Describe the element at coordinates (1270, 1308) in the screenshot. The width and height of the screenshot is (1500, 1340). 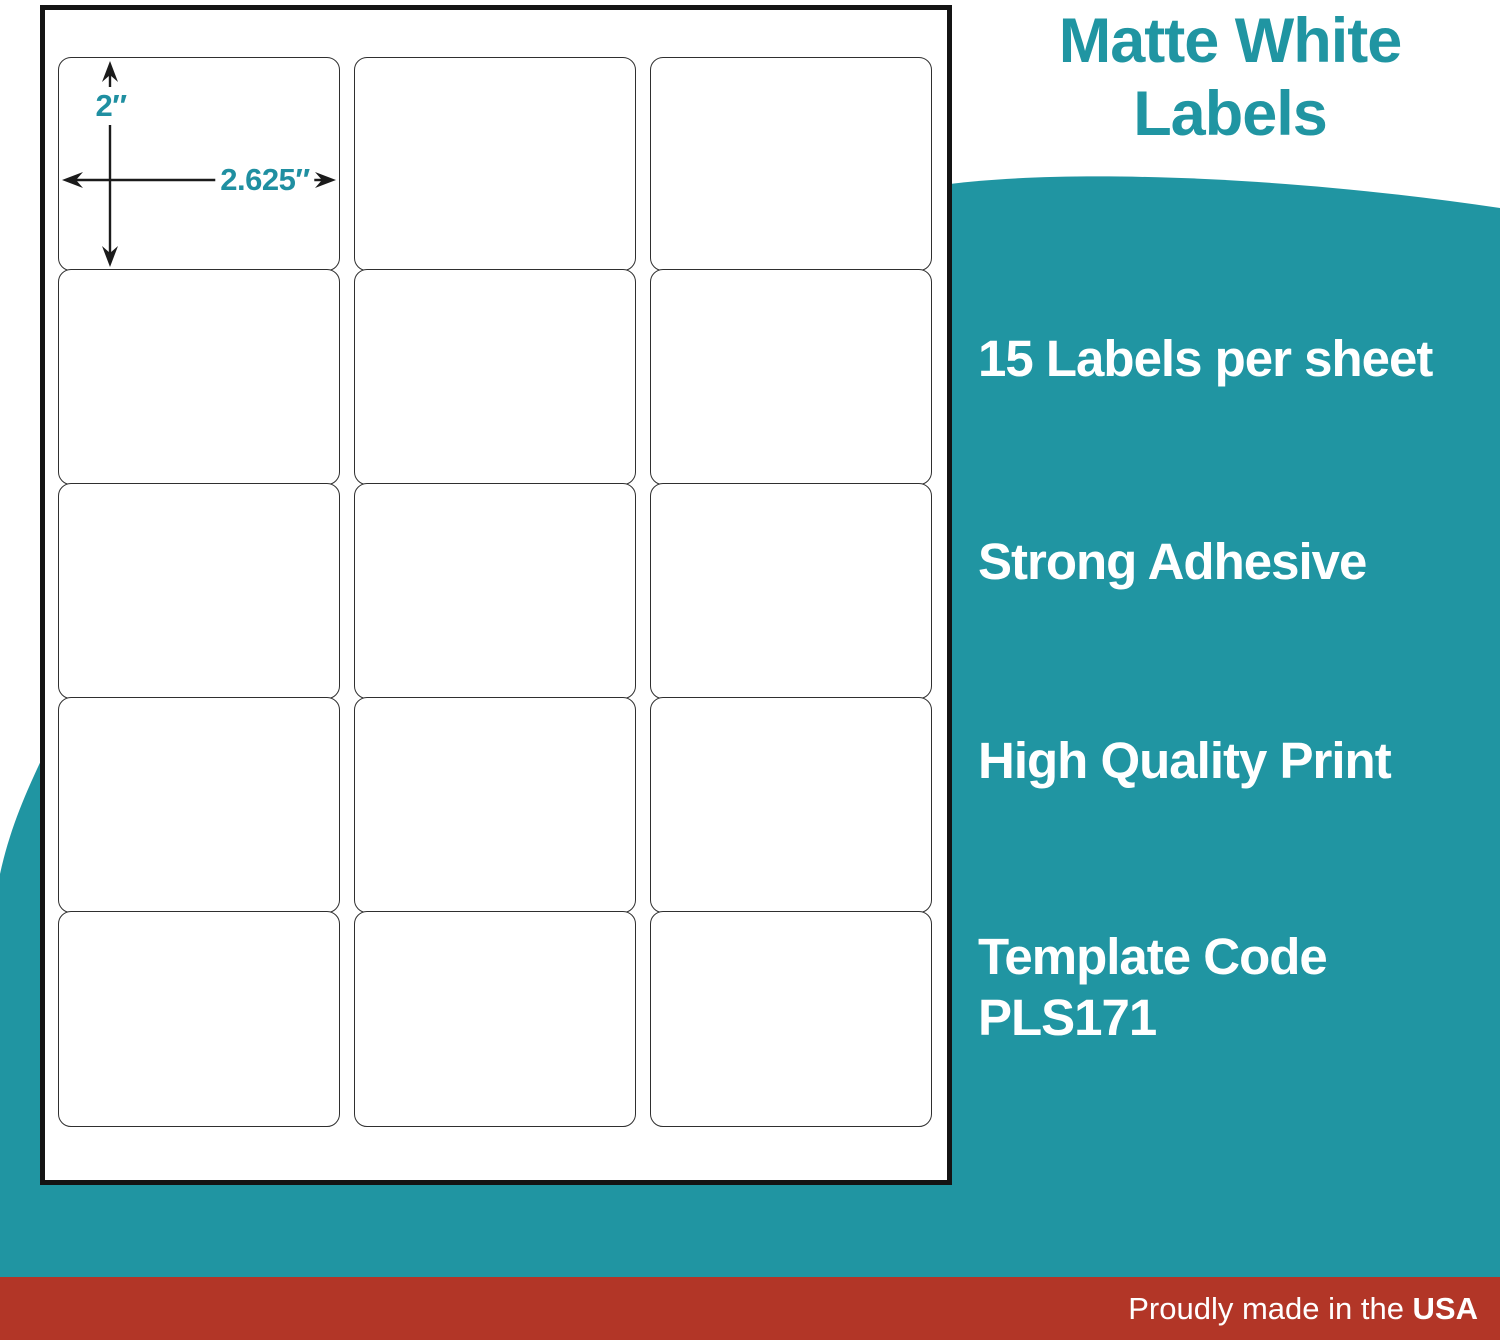
I see `made-in-text: Proudly made in the` at that location.